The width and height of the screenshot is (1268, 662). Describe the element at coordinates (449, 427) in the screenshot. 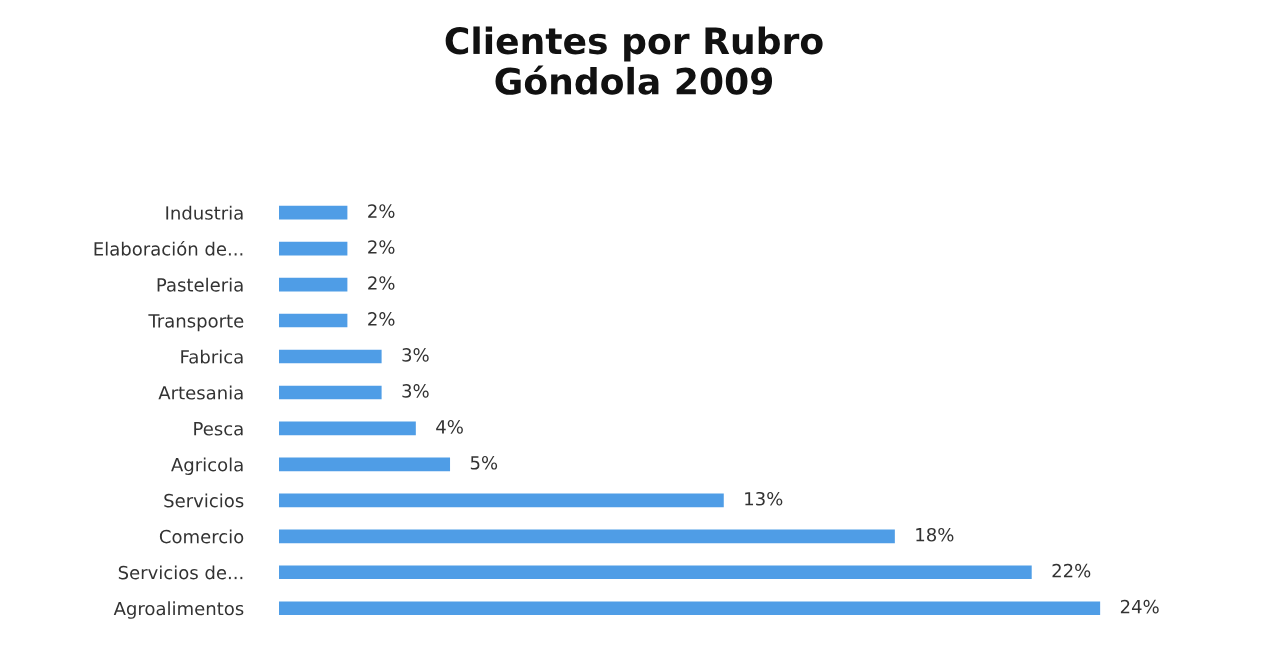

I see `data-label: 4%` at that location.